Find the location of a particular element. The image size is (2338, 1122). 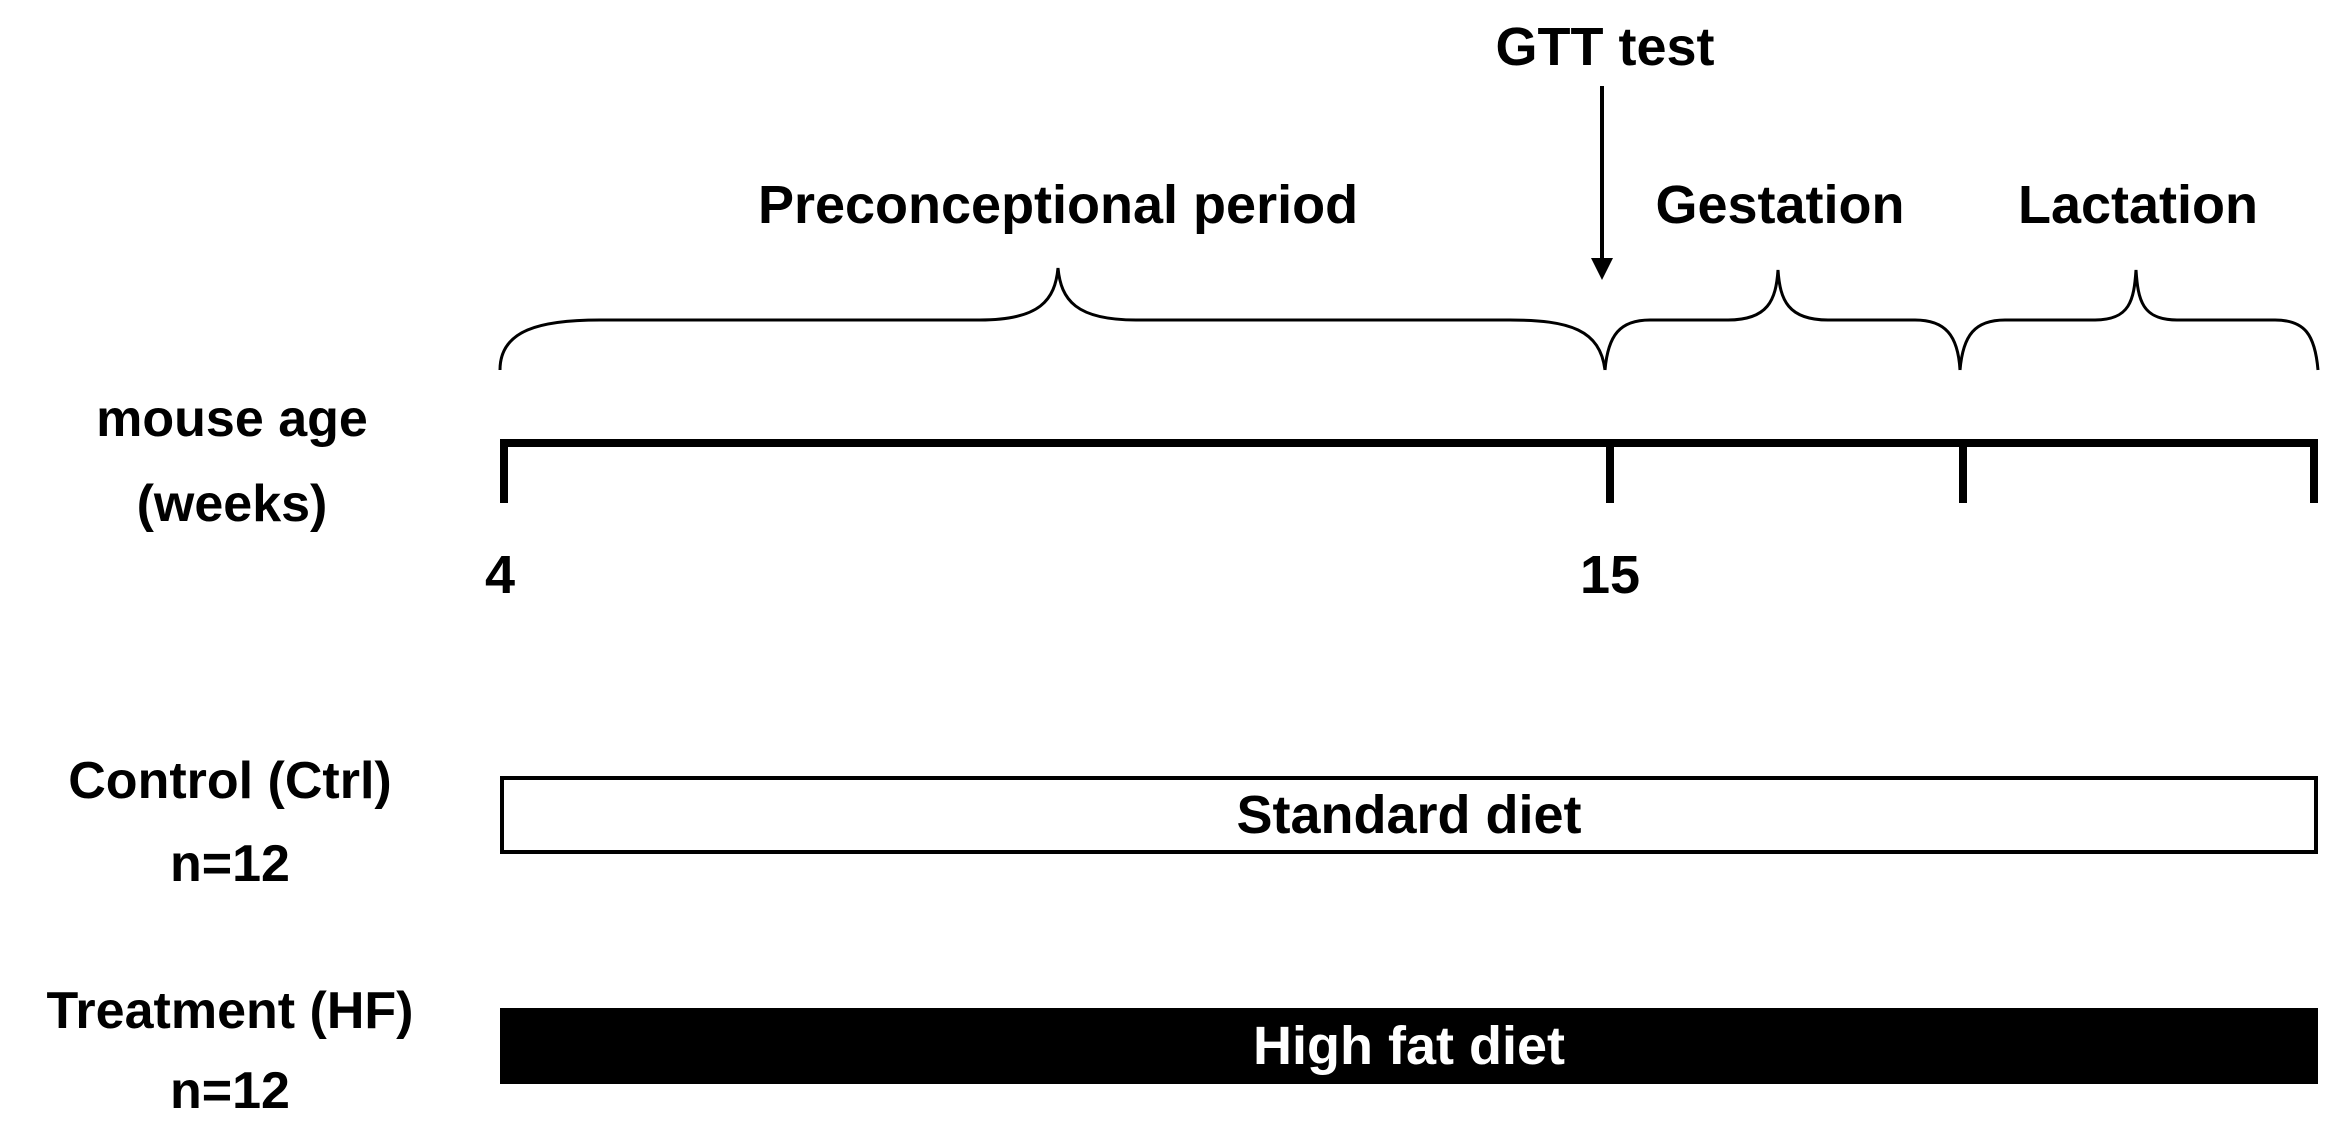

gtt-arrow-head is located at coordinates (1602, 269).